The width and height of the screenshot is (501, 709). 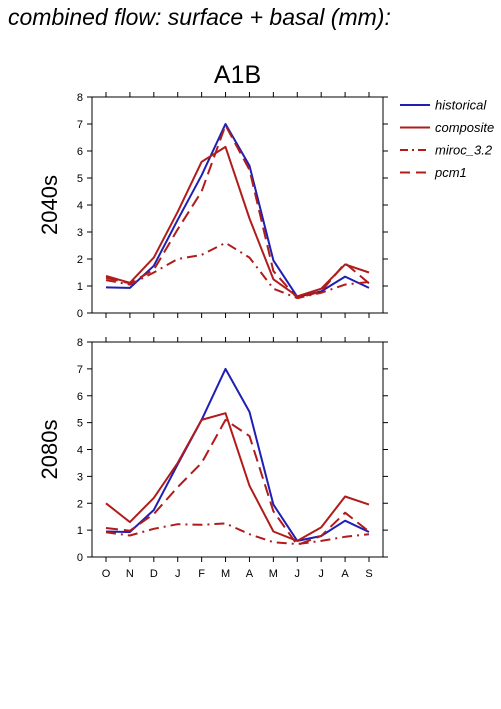 I want to click on x-tick-label: N, so click(x=130, y=574).